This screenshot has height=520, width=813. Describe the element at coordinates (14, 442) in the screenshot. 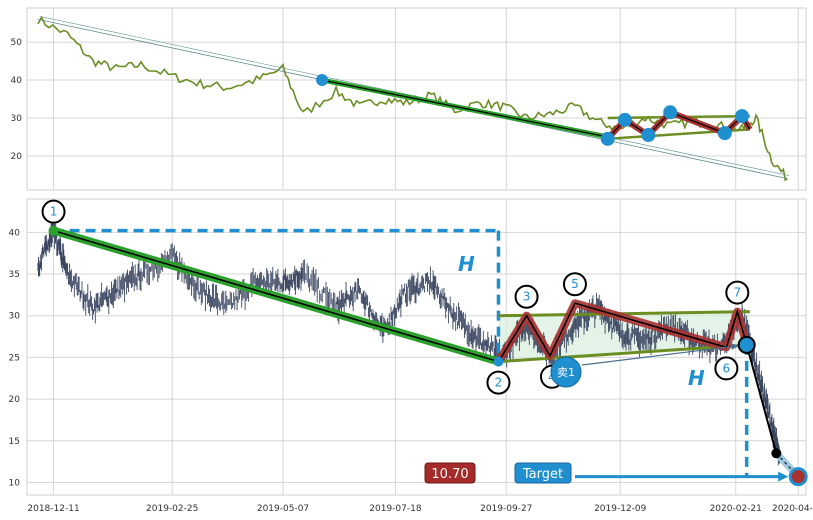

I see `main-y-tick-label: 15` at that location.